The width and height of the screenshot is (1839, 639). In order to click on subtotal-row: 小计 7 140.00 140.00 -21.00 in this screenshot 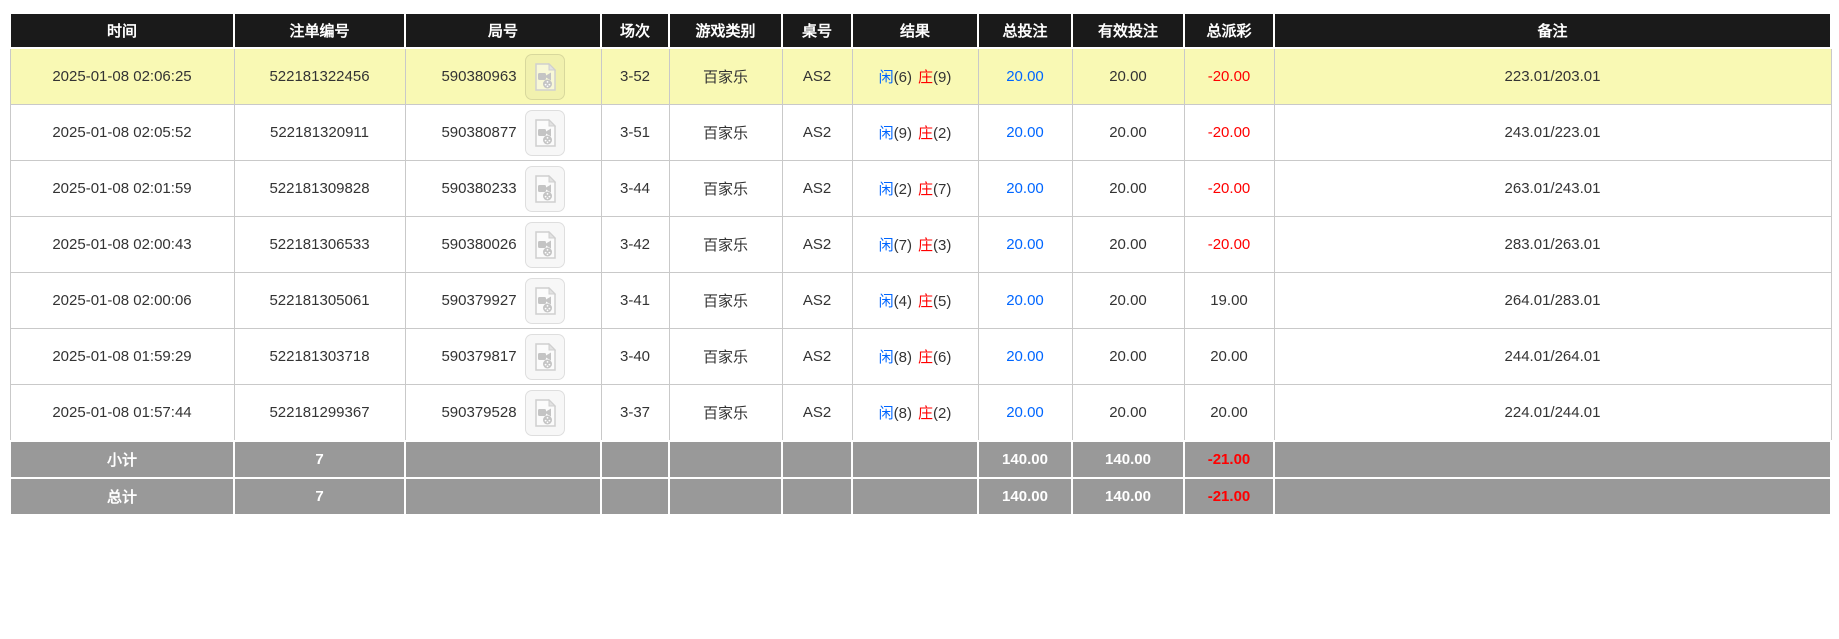, I will do `click(920, 459)`.